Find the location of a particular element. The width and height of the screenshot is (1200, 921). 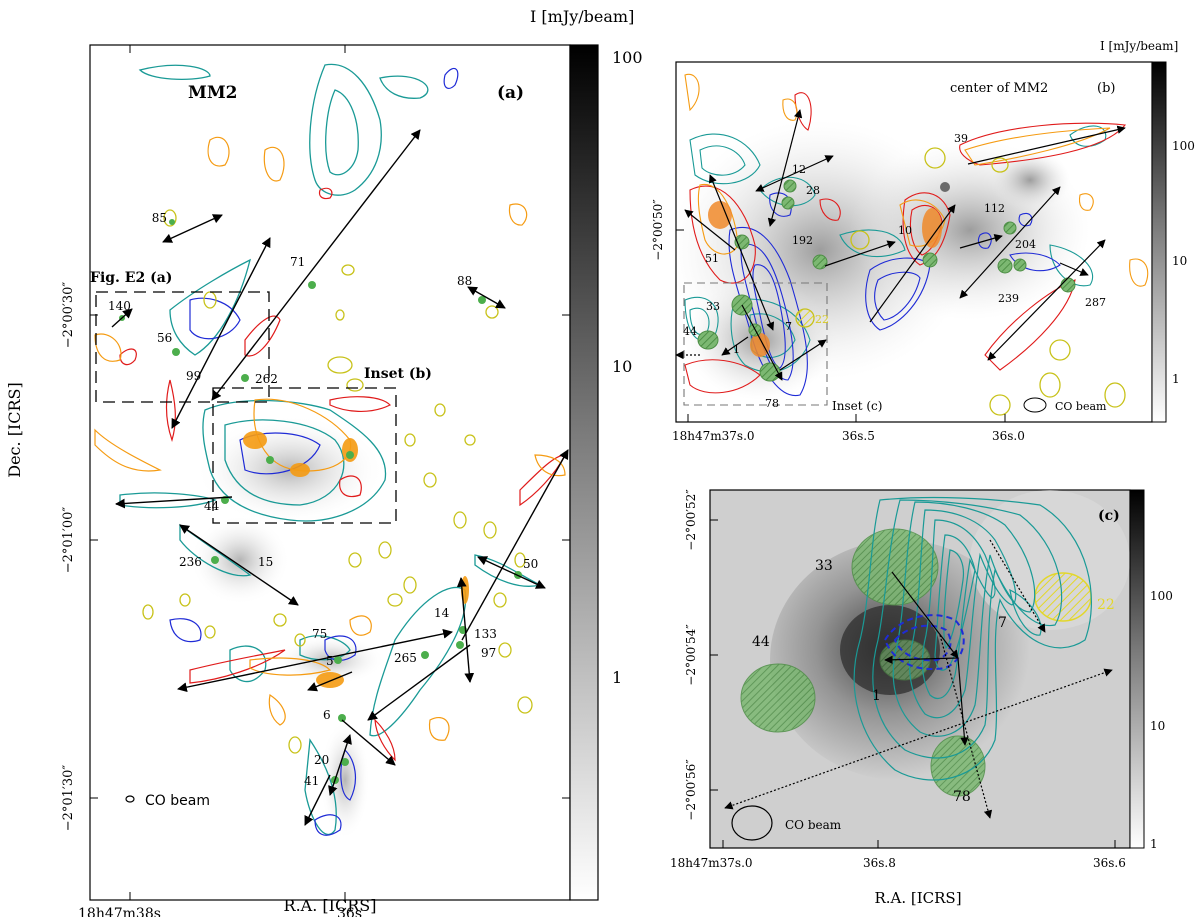

ytick-c-0: −2°00′52″ is located at coordinates (691, 520).